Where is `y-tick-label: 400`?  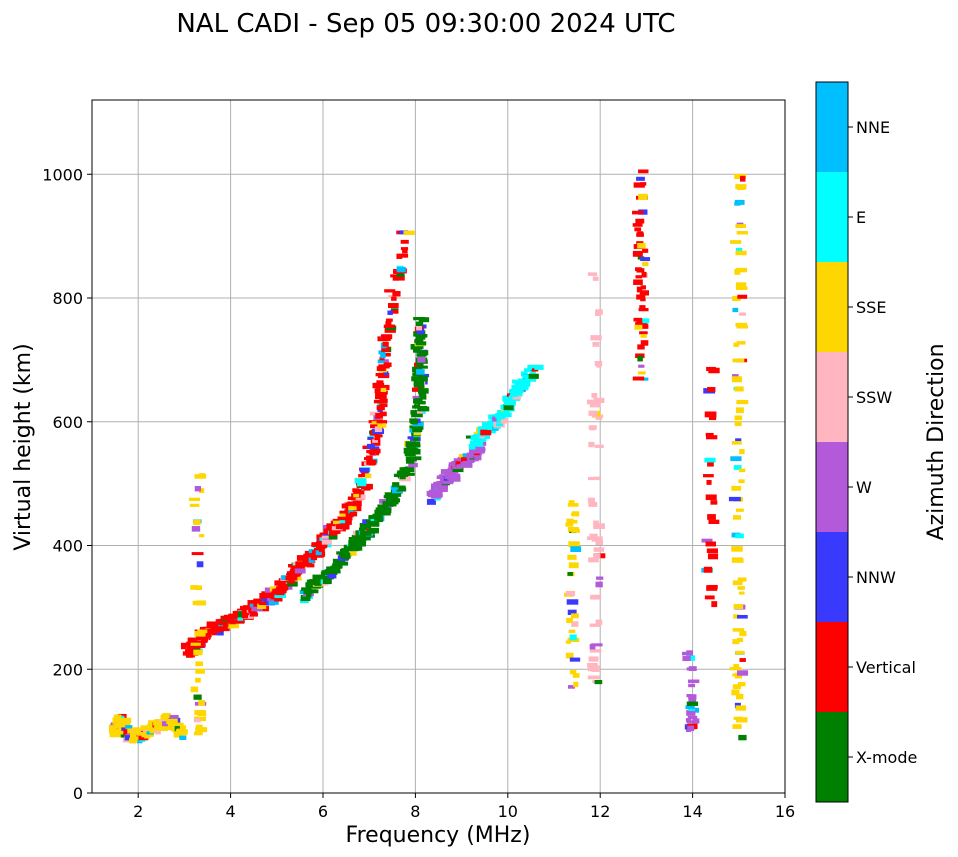
y-tick-label: 400 is located at coordinates (67, 546).